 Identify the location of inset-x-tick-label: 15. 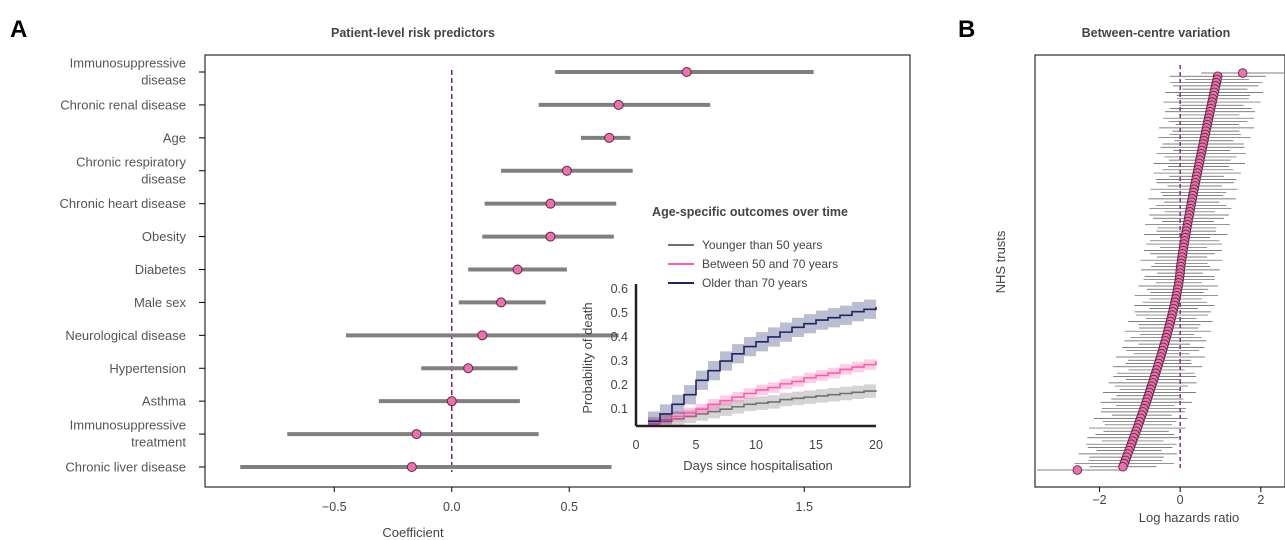
(816, 445).